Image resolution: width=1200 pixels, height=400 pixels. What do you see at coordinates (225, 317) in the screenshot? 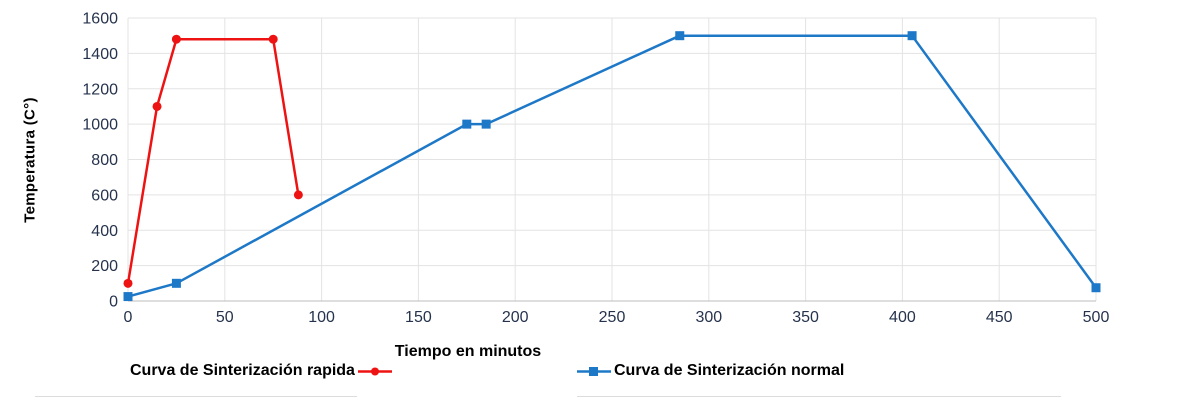
I see `x-tick-label: 50` at bounding box center [225, 317].